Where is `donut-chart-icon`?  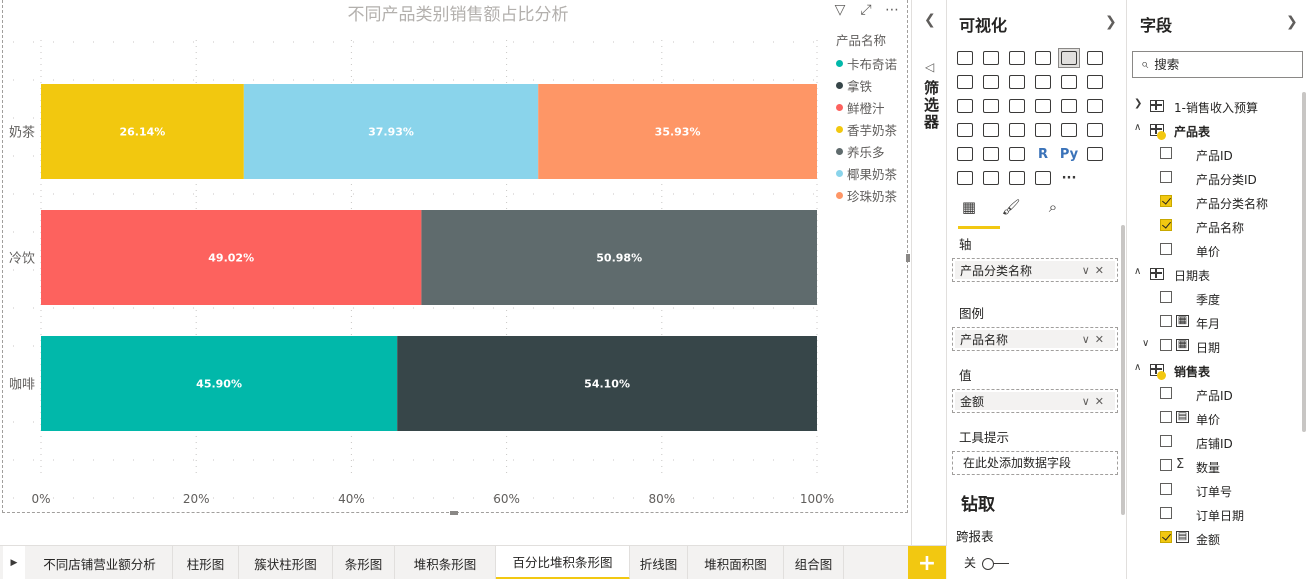 donut-chart-icon is located at coordinates (1069, 106).